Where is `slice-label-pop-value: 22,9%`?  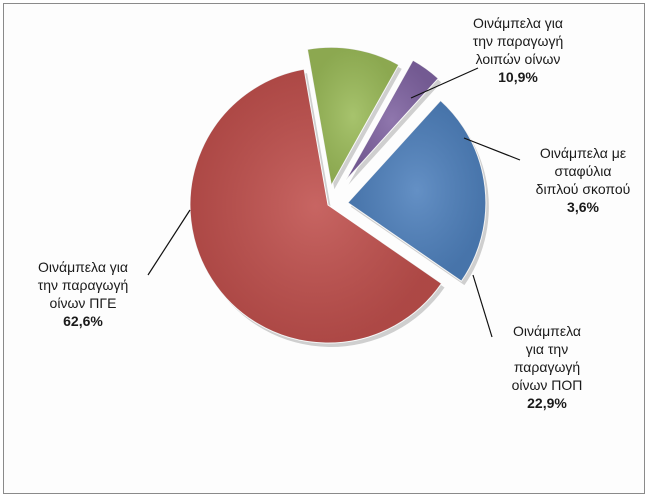 slice-label-pop-value: 22,9% is located at coordinates (547, 403).